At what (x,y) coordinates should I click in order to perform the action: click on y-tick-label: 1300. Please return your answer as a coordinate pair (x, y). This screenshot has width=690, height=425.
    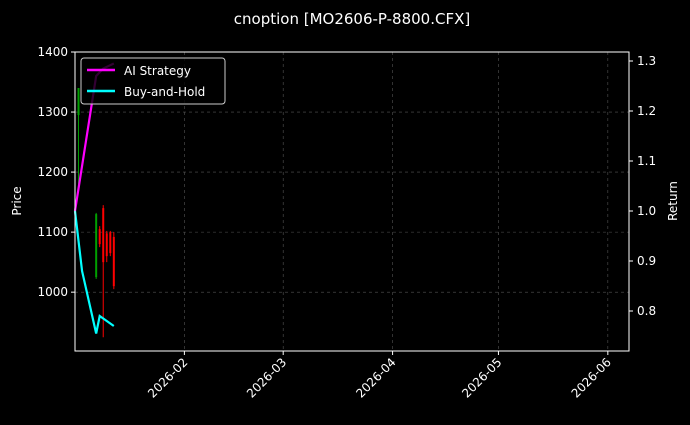
    Looking at the image, I should click on (52, 112).